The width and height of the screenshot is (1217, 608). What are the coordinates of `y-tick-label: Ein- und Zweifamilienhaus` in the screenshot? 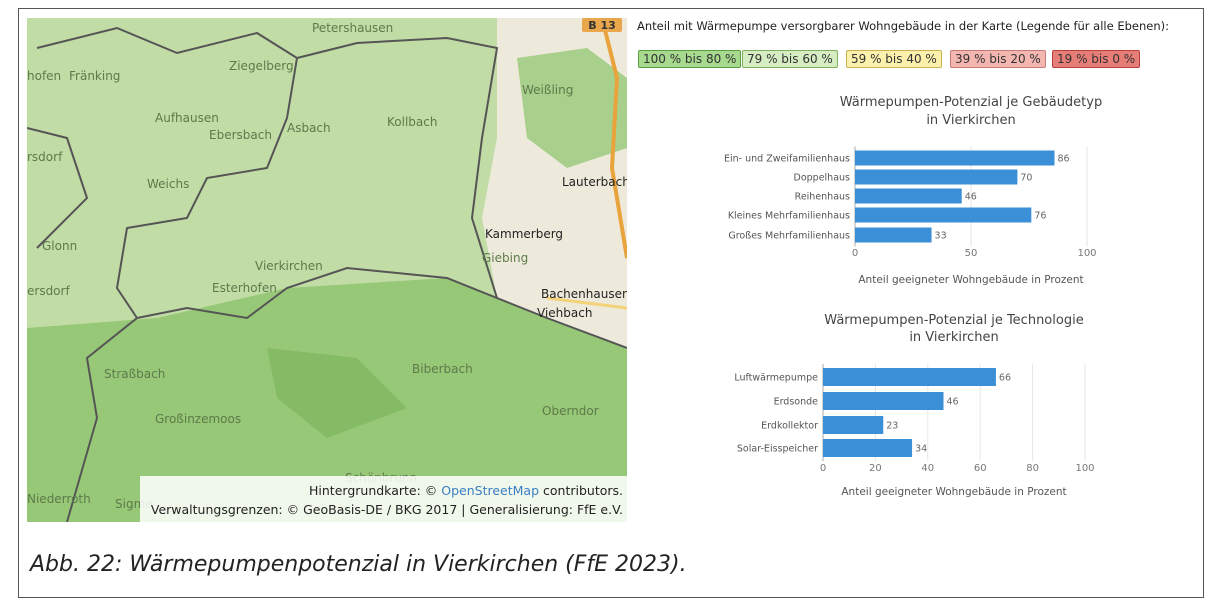 It's located at (787, 159).